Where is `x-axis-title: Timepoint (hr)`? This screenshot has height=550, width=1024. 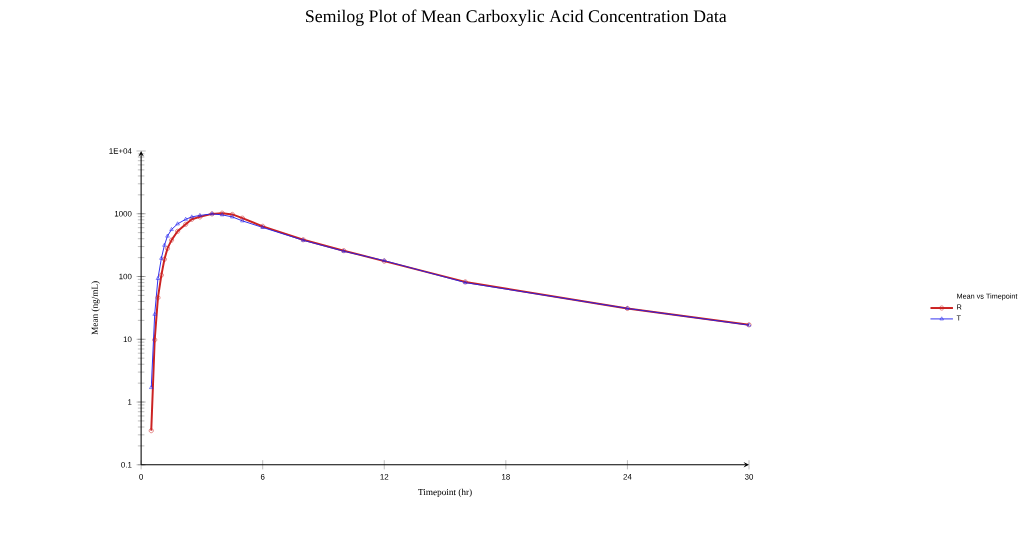 x-axis-title: Timepoint (hr) is located at coordinates (445, 493).